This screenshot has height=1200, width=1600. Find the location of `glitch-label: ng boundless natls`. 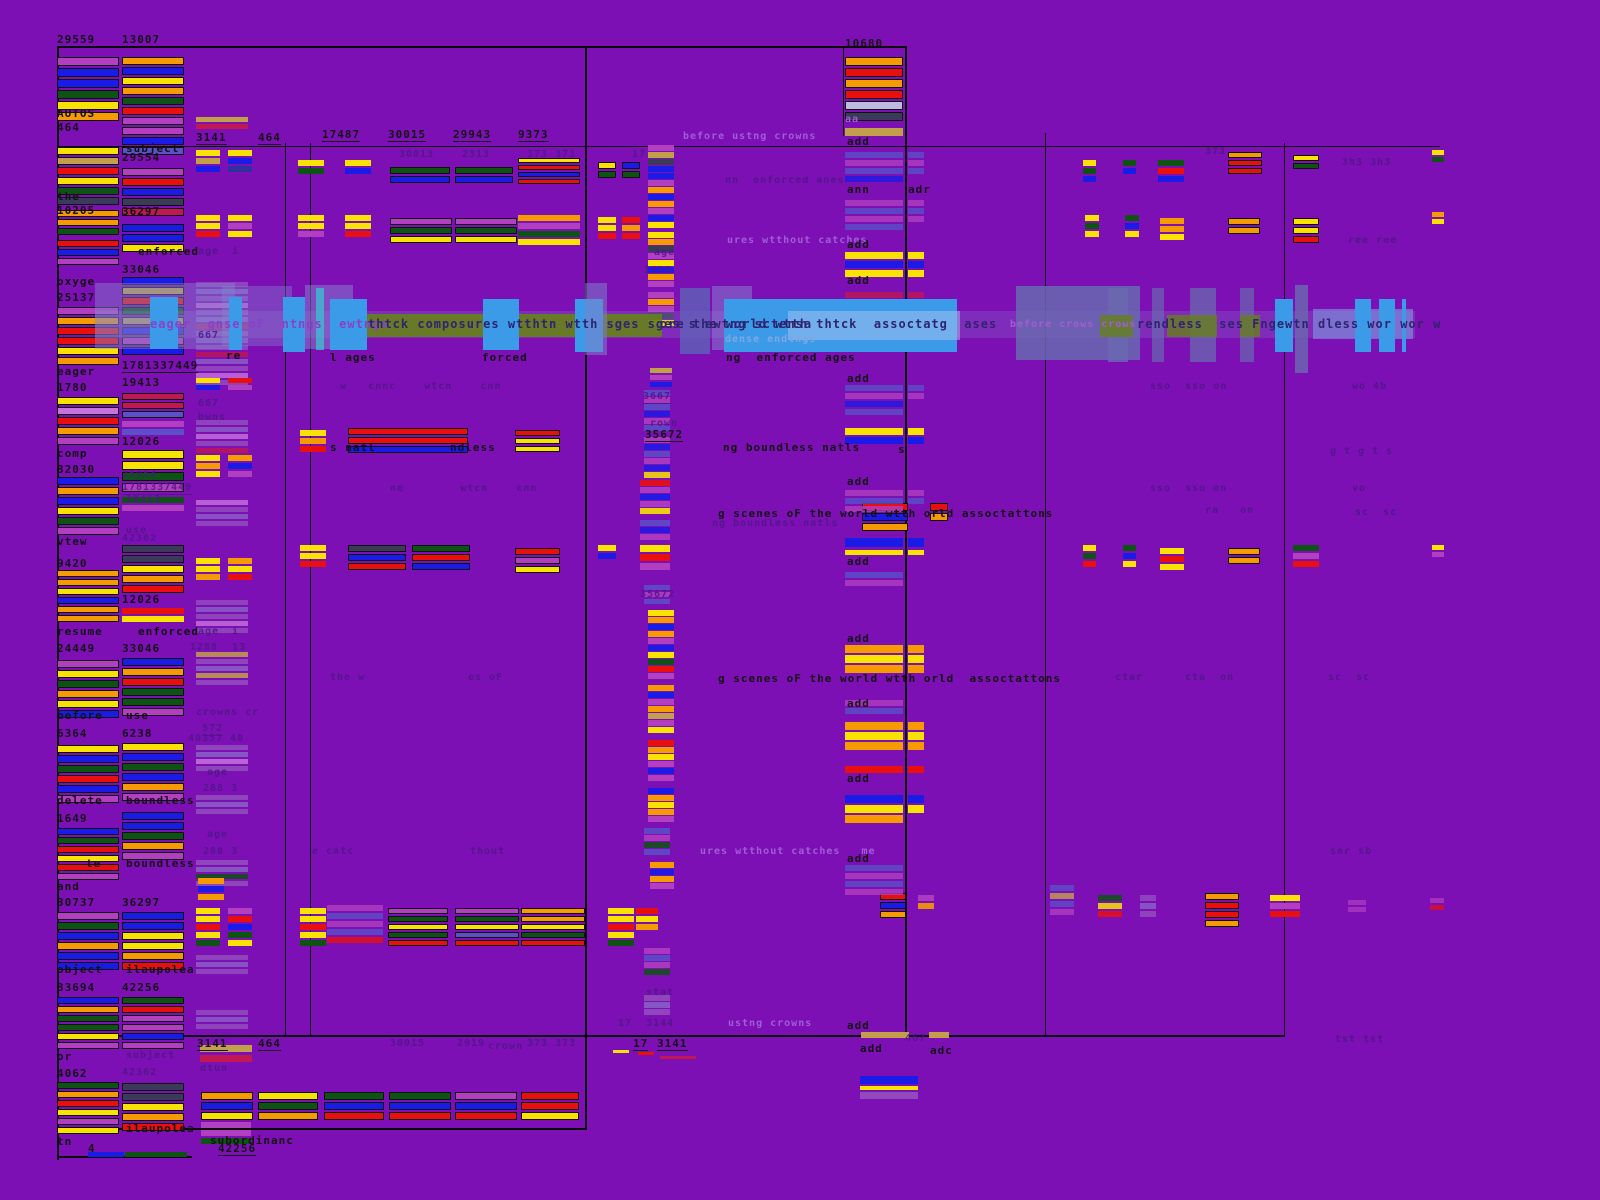

glitch-label: ng boundless natls is located at coordinates (792, 447).